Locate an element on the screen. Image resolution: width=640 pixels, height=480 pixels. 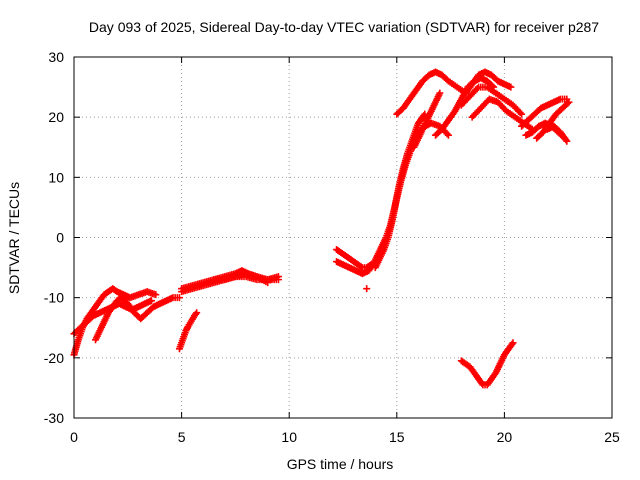
x-tick-label: 25 is located at coordinates (612, 437).